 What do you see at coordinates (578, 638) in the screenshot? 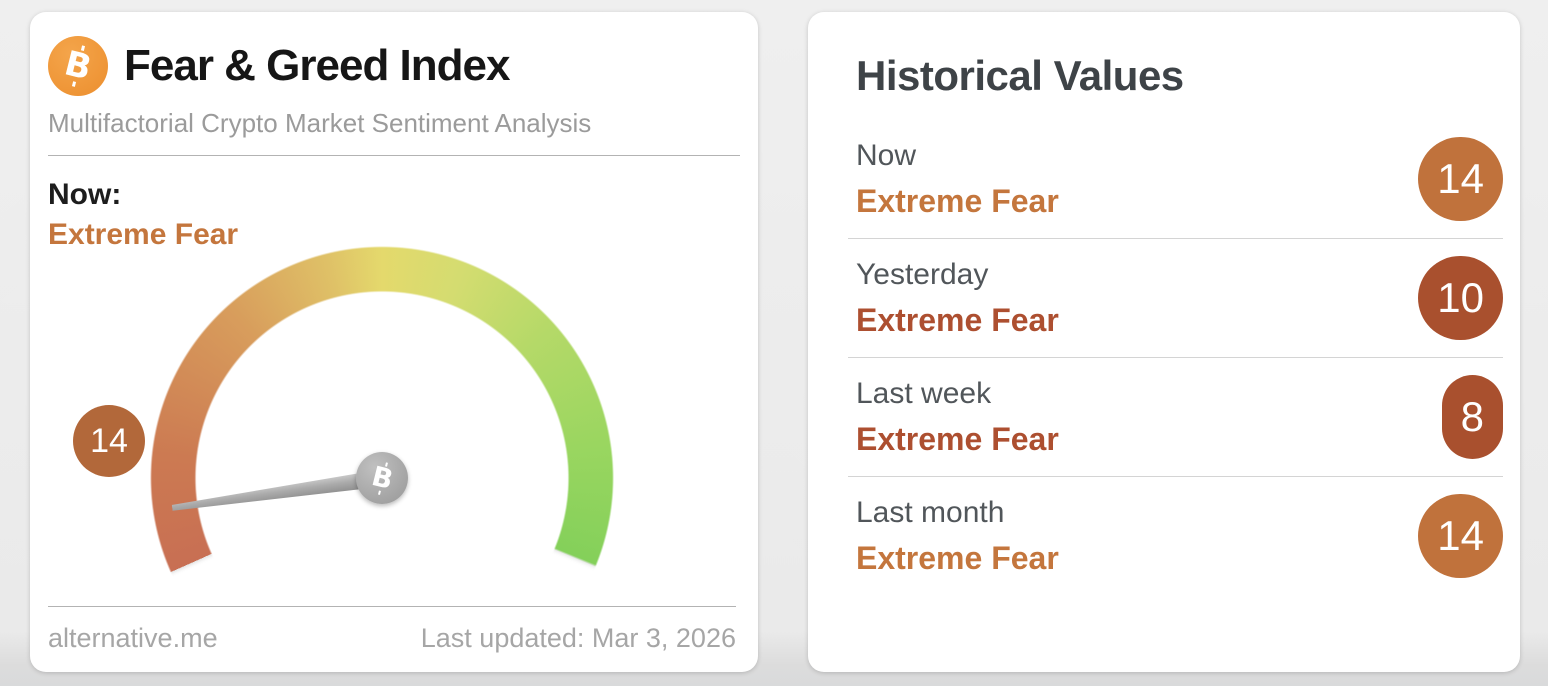
I see `last-updated-text: Last updated: Mar 3, 2026` at bounding box center [578, 638].